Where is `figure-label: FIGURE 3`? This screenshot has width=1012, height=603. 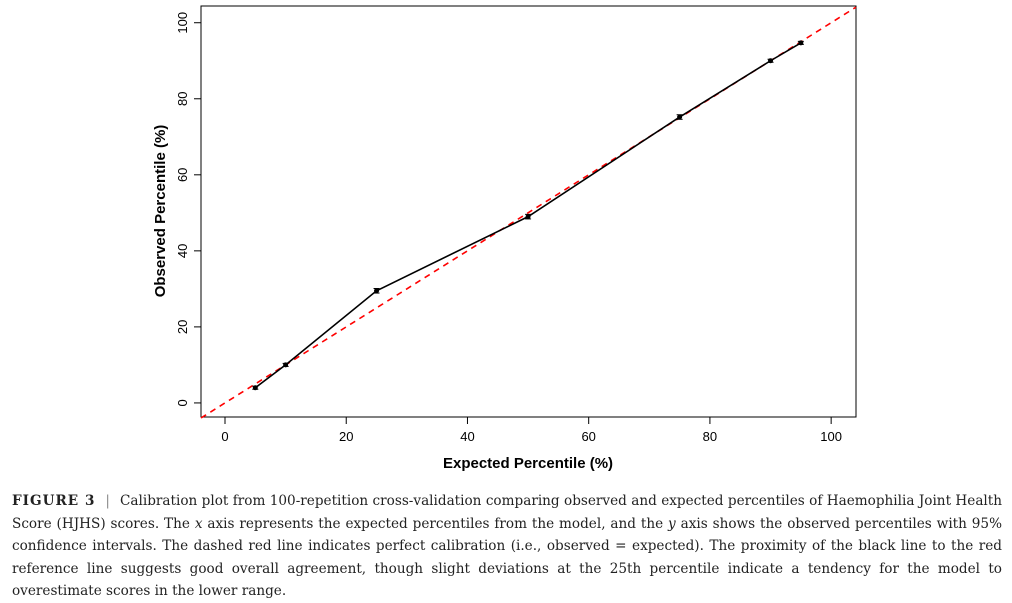
figure-label: FIGURE 3 is located at coordinates (54, 501).